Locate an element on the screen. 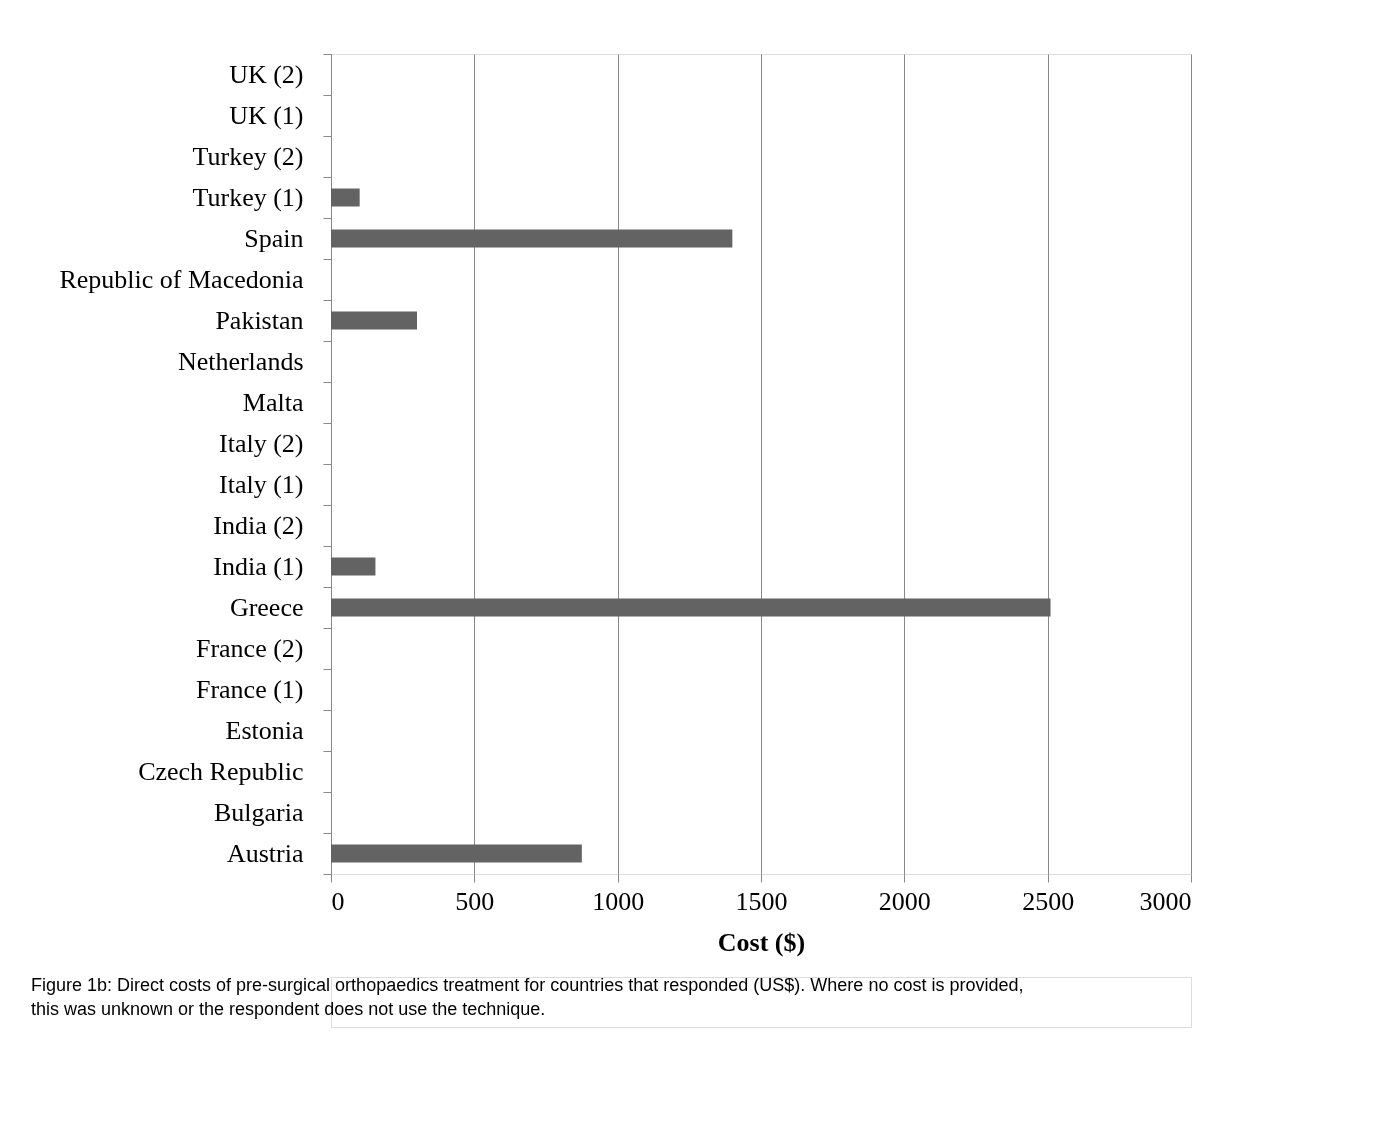  x-tick-label: 2000 is located at coordinates (904, 901).